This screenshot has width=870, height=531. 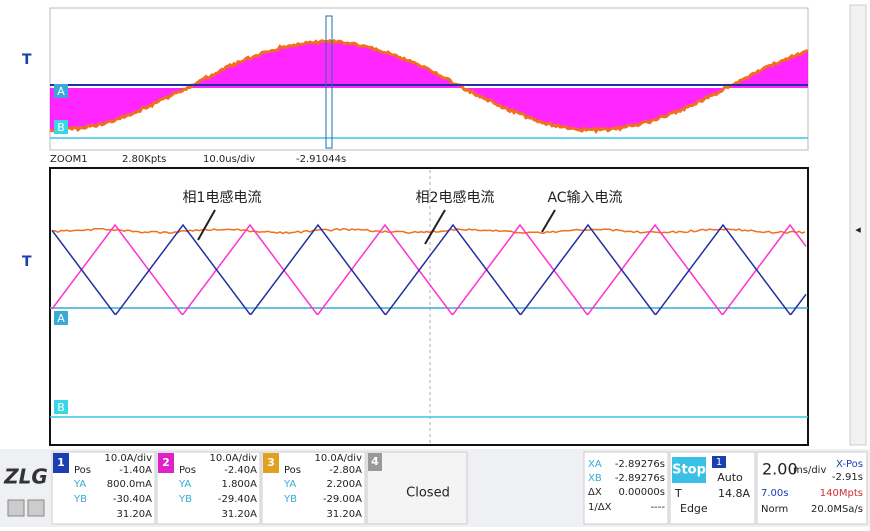 What do you see at coordinates (271, 462) in the screenshot?
I see `channel-number: 3` at bounding box center [271, 462].